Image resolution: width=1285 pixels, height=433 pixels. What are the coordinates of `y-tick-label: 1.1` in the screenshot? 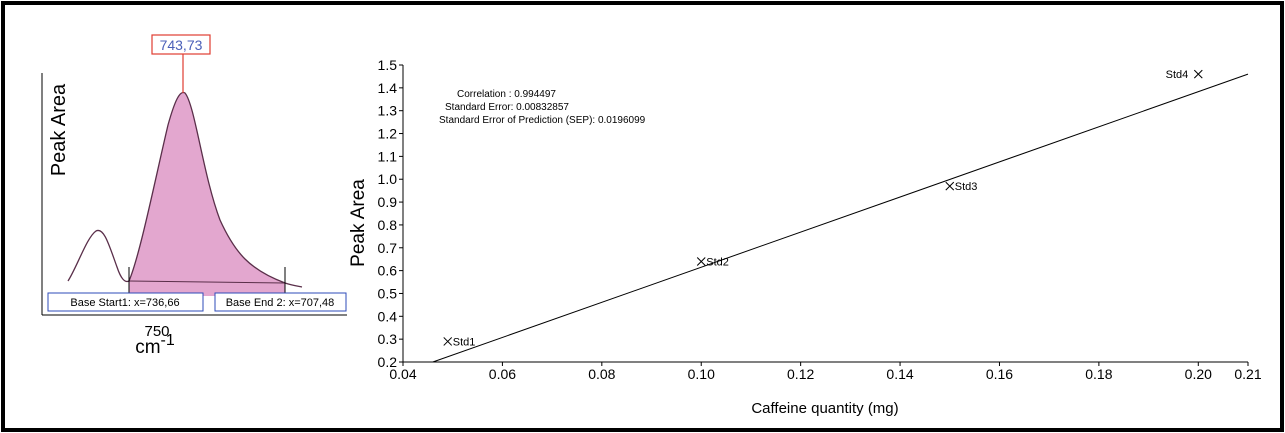 It's located at (388, 156).